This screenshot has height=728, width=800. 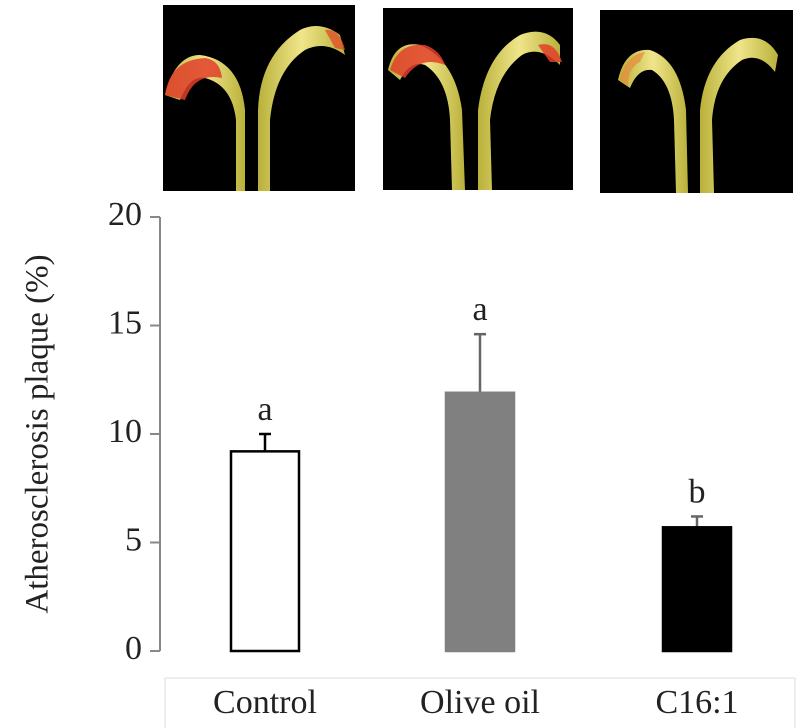 I want to click on y-tick-label: 15, so click(x=125, y=322).